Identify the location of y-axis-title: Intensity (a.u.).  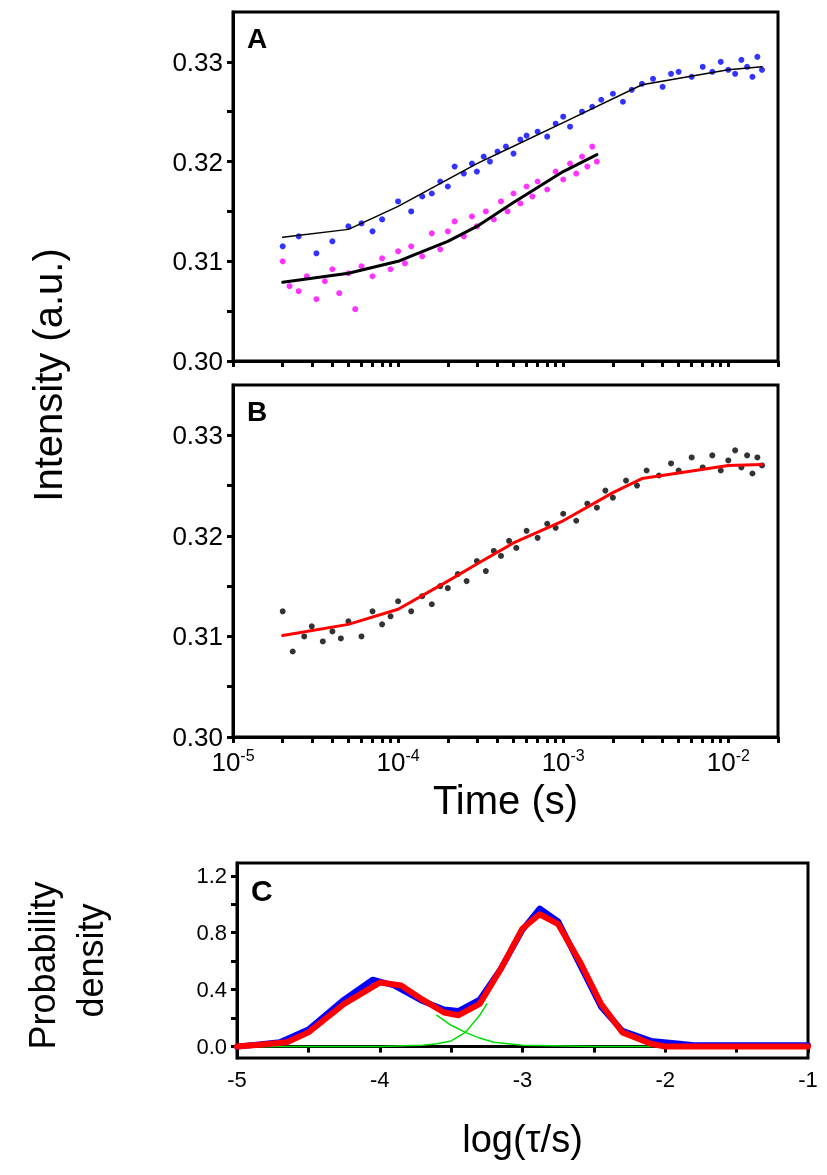
(48, 375).